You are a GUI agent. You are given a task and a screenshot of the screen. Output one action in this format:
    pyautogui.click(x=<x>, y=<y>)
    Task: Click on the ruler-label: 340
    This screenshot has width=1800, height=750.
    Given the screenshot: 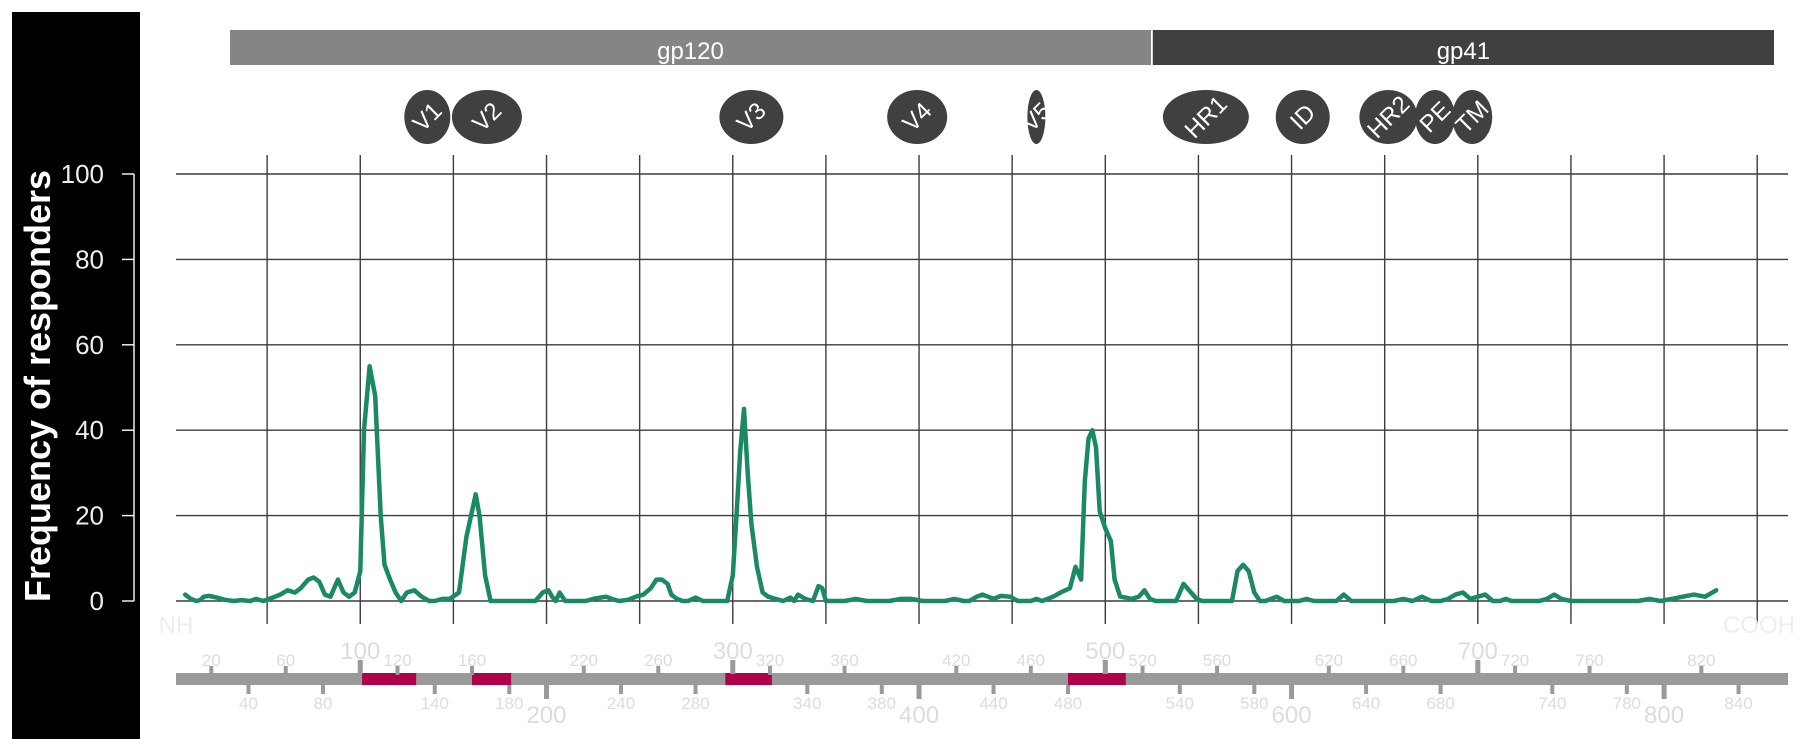 What is the action you would take?
    pyautogui.click(x=807, y=703)
    